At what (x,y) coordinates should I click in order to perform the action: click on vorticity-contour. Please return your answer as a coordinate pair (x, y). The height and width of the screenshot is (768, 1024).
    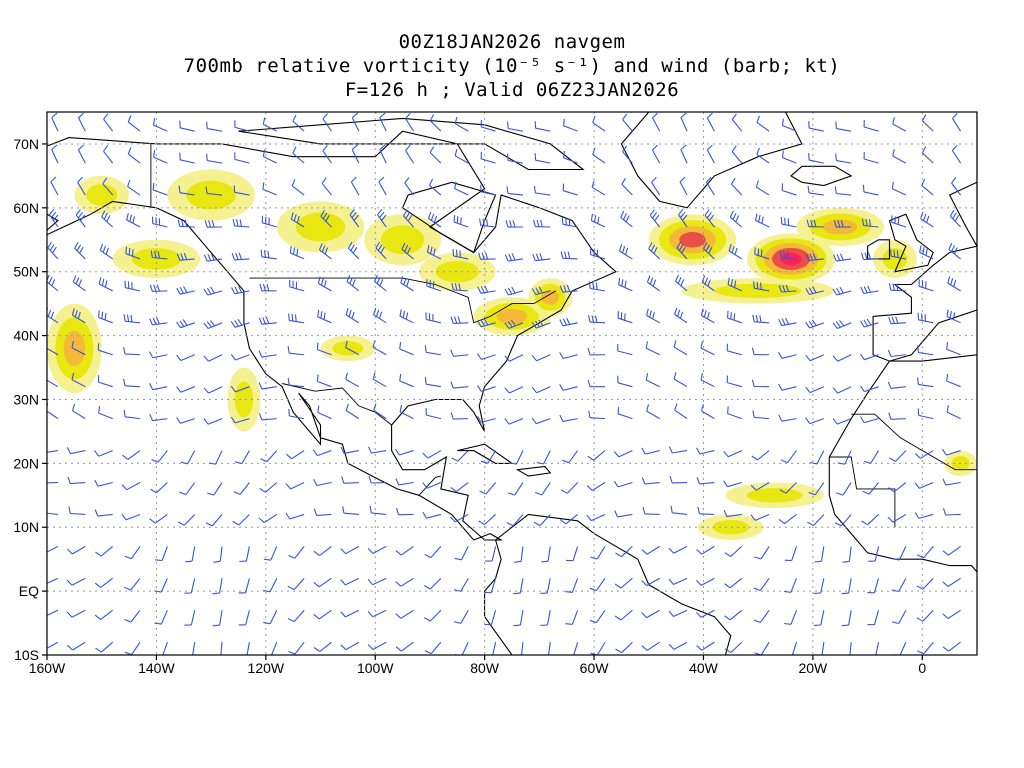
    Looking at the image, I should click on (512, 316).